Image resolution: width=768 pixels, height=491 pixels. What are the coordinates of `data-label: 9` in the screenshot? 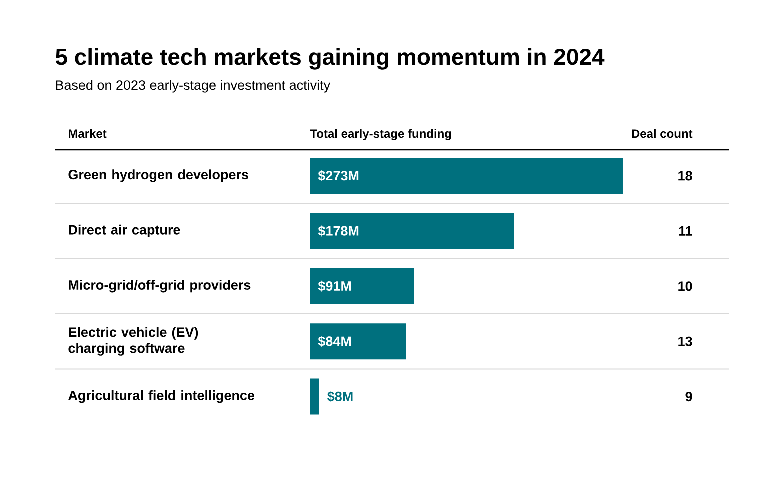 It's located at (689, 397).